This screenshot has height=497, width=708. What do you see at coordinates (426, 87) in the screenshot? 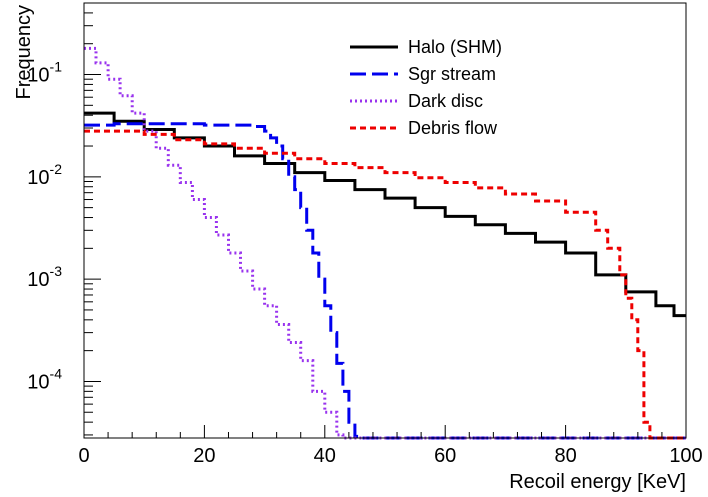
I see `legend: Halo (SHM) Sgr stream Dark disc Debris flow` at bounding box center [426, 87].